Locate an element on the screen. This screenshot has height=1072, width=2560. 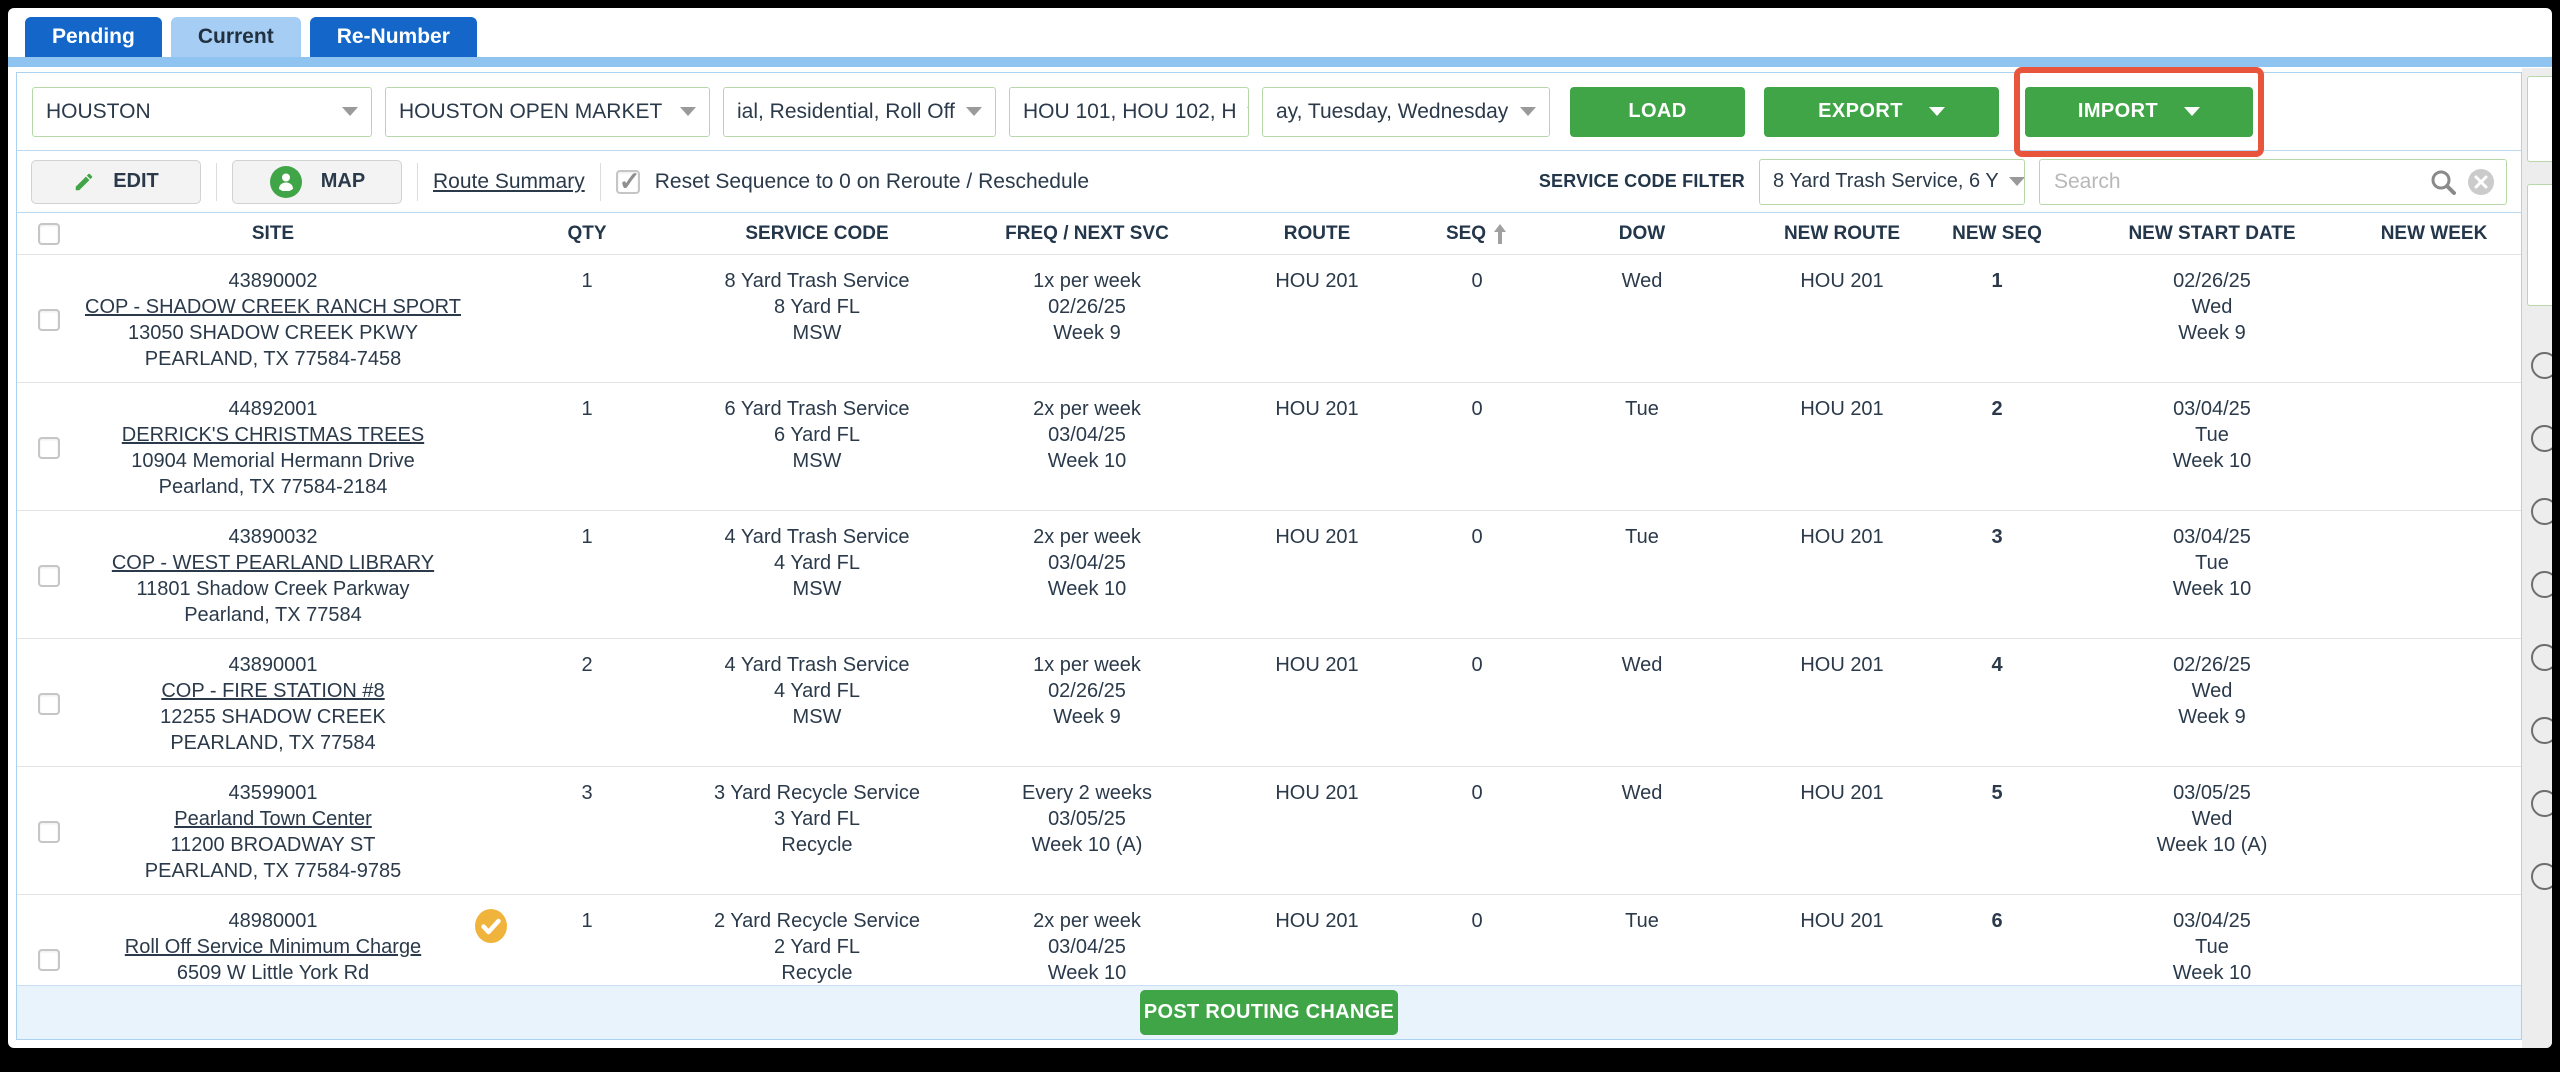
site-account-number: 44892001 is located at coordinates (273, 409).